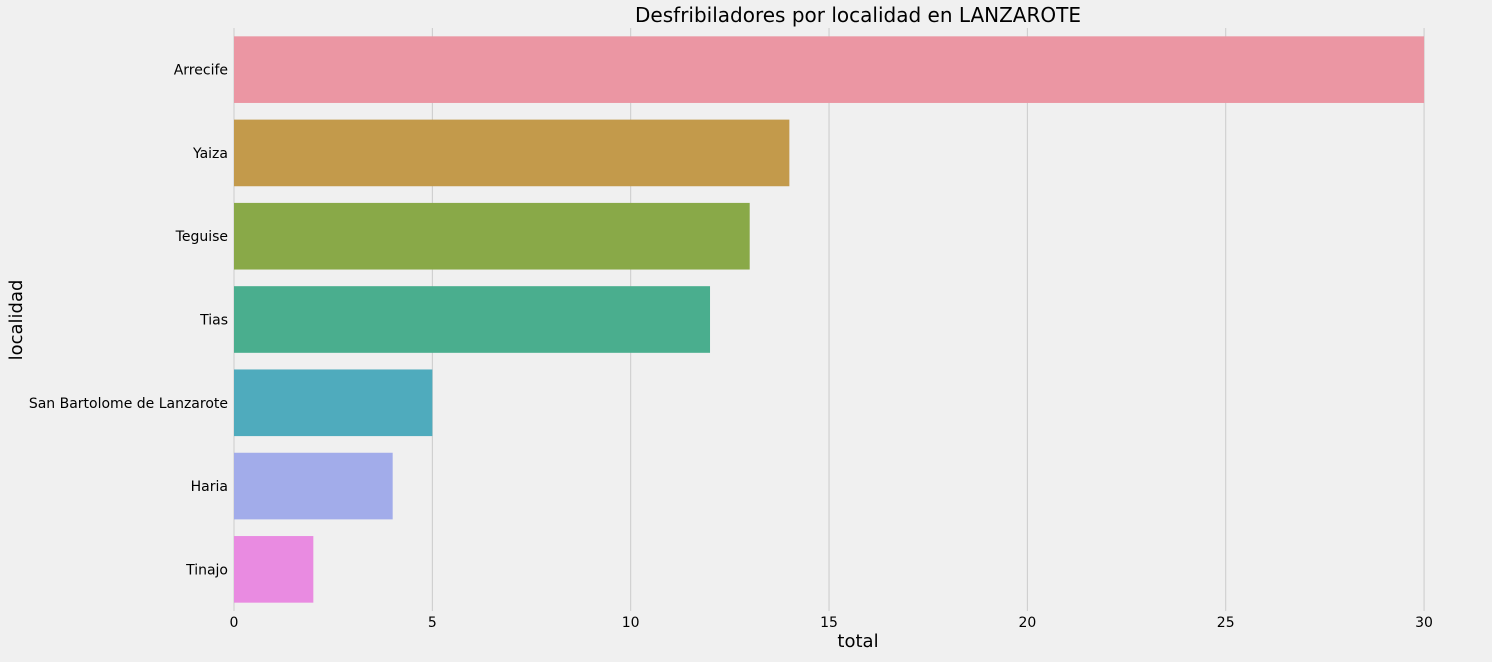 The height and width of the screenshot is (662, 1492). I want to click on y-tick-label: Haria, so click(209, 487).